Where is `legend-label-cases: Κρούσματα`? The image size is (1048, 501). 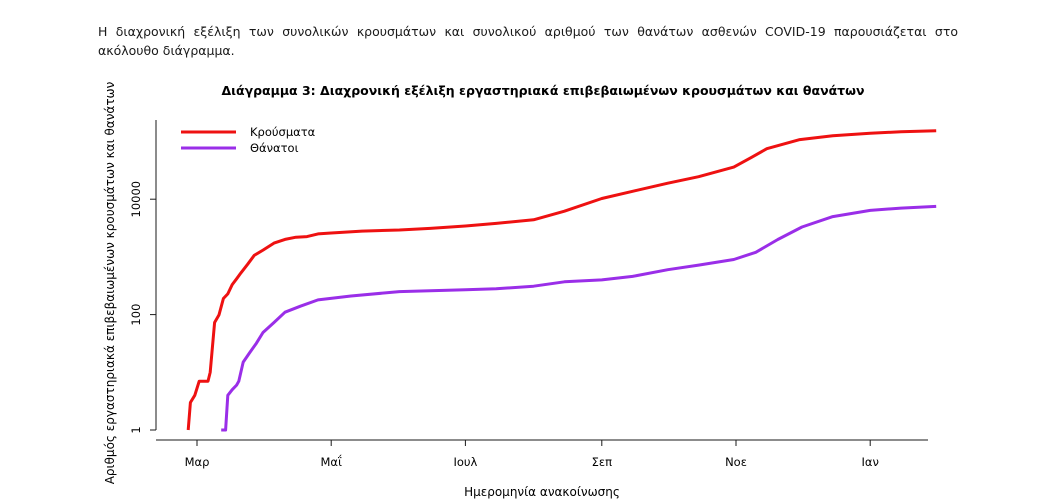
legend-label-cases: Κρούσματα is located at coordinates (283, 132).